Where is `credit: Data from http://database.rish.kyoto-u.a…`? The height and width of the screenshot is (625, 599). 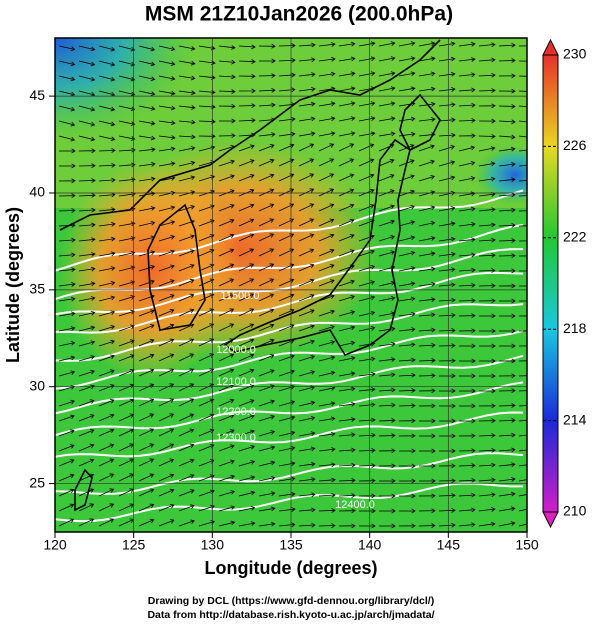
credit: Data from http://database.rish.kyoto-u.a… is located at coordinates (290, 615).